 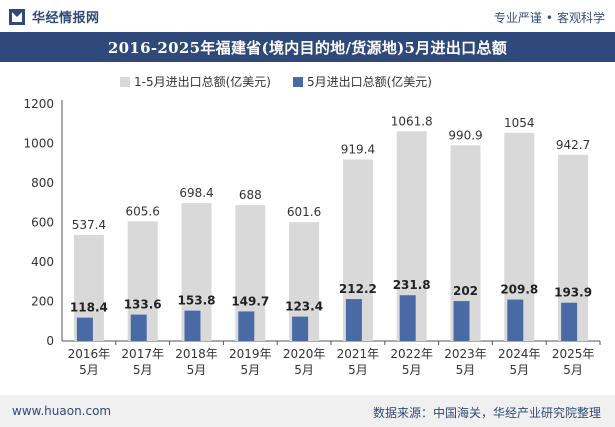 What do you see at coordinates (143, 211) in the screenshot?
I see `data-label-total: 605.6` at bounding box center [143, 211].